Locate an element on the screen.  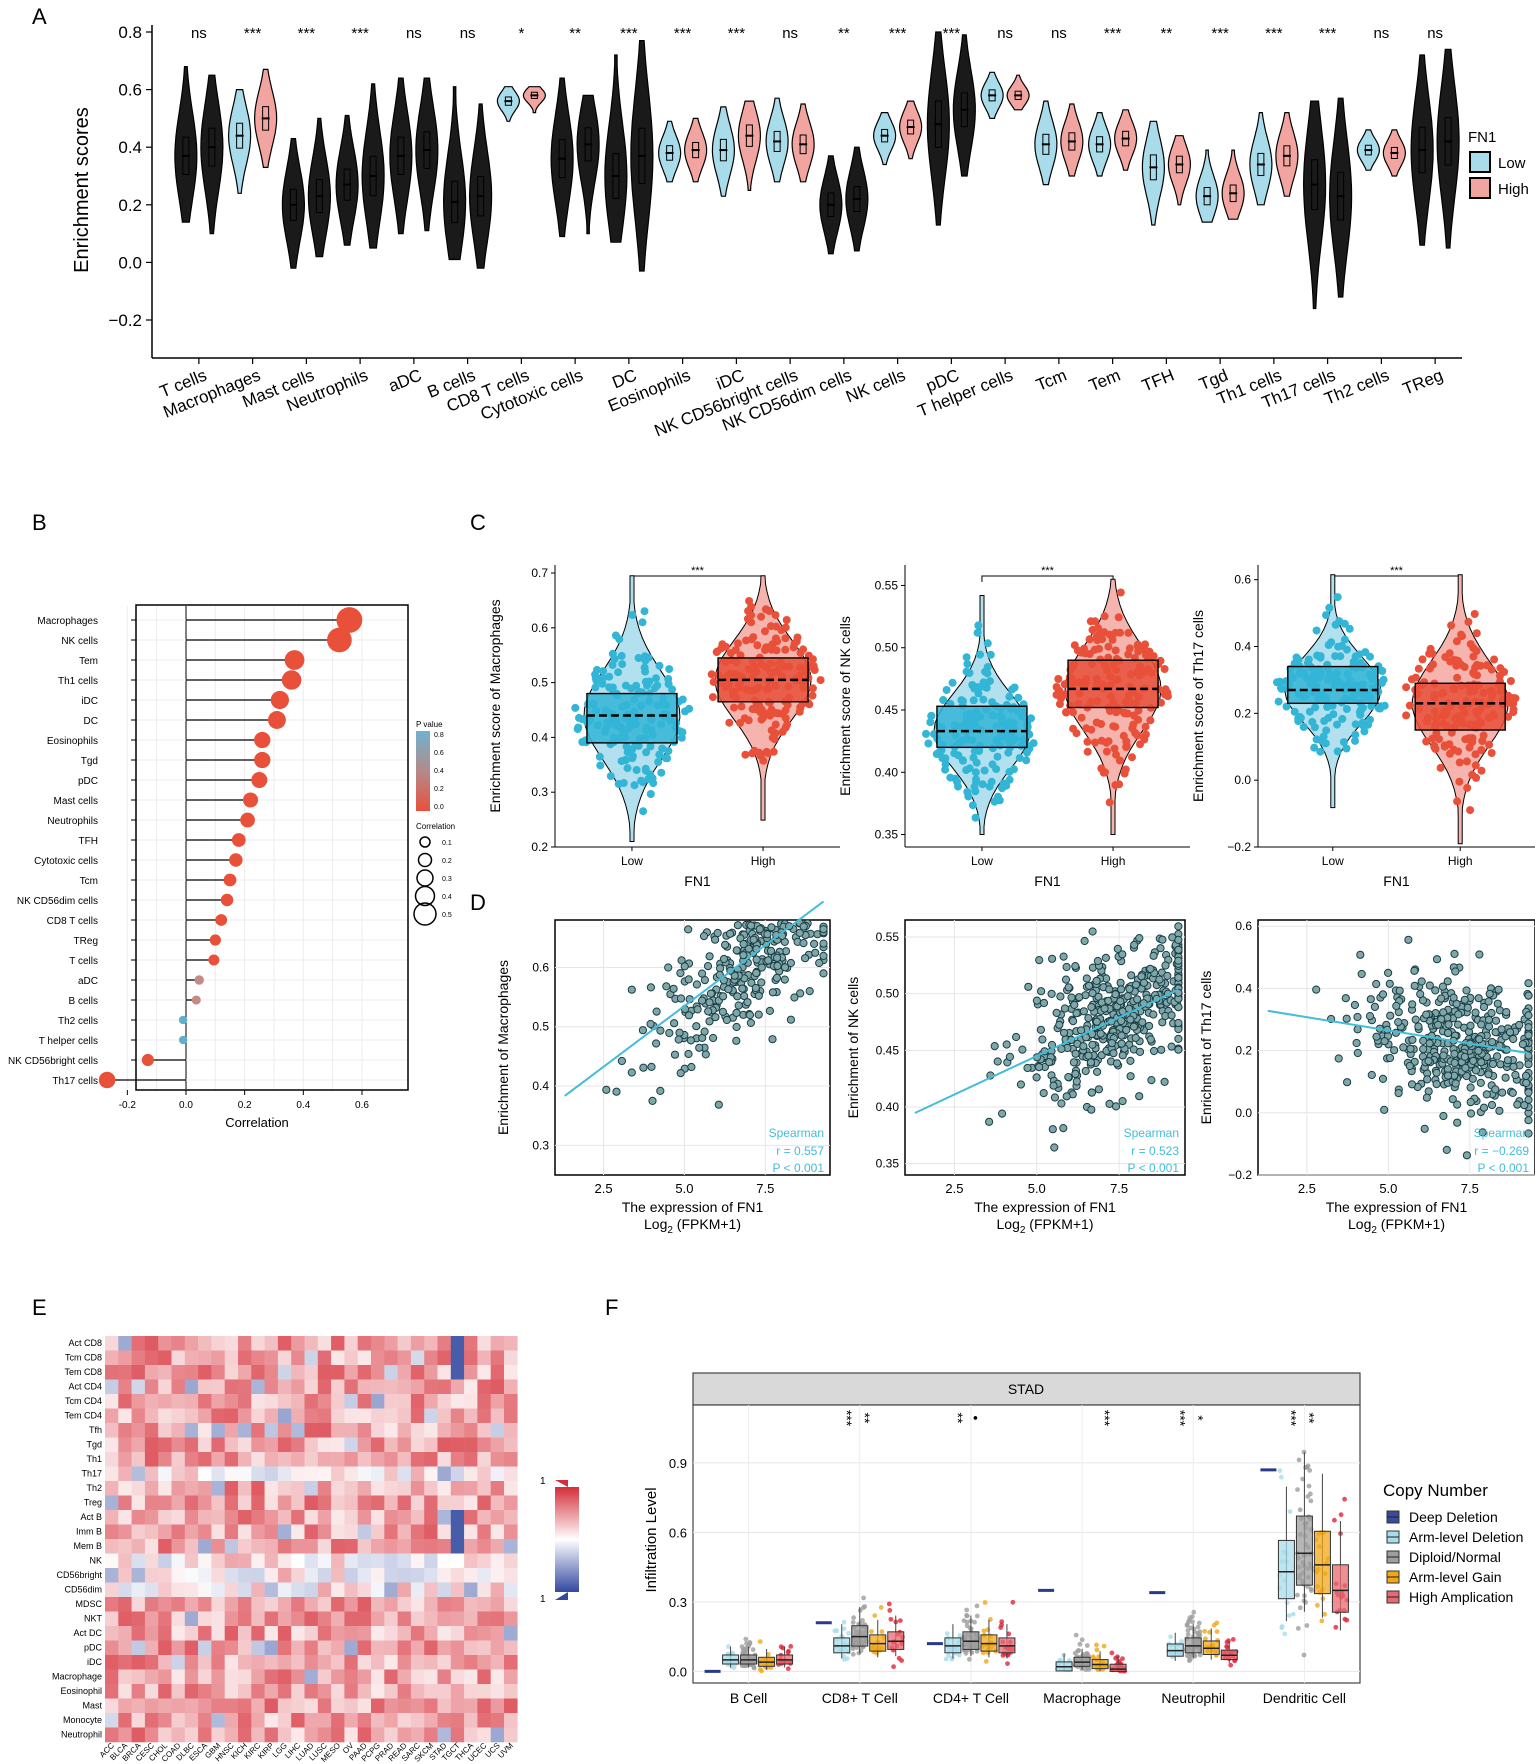
violin-high is located at coordinates (480, 186).